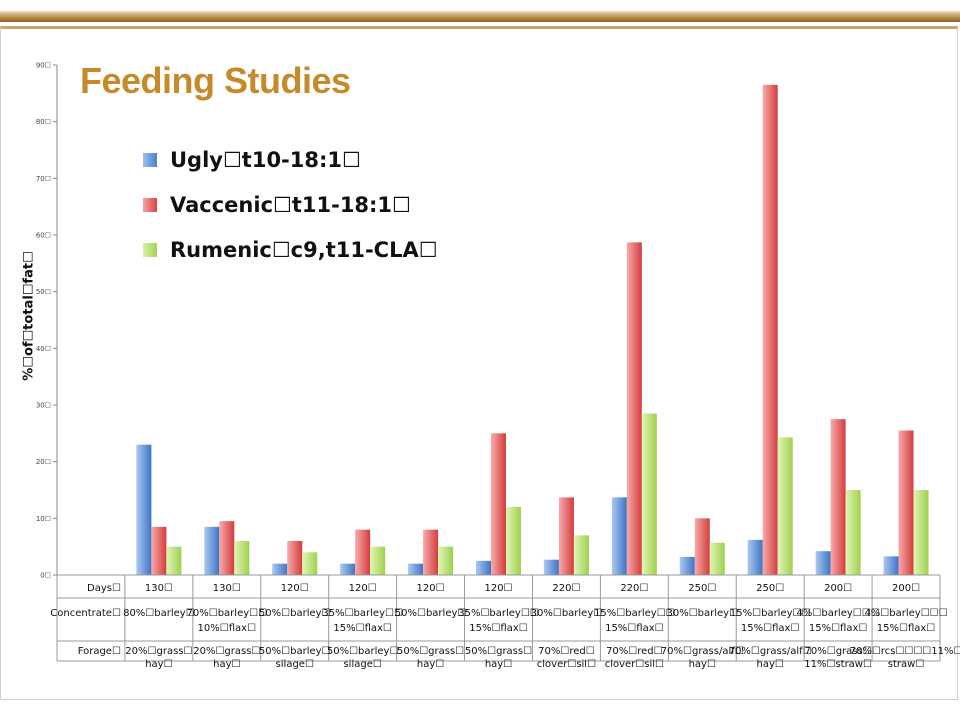 The height and width of the screenshot is (720, 960). I want to click on legend-swatch-blue, so click(150, 159).